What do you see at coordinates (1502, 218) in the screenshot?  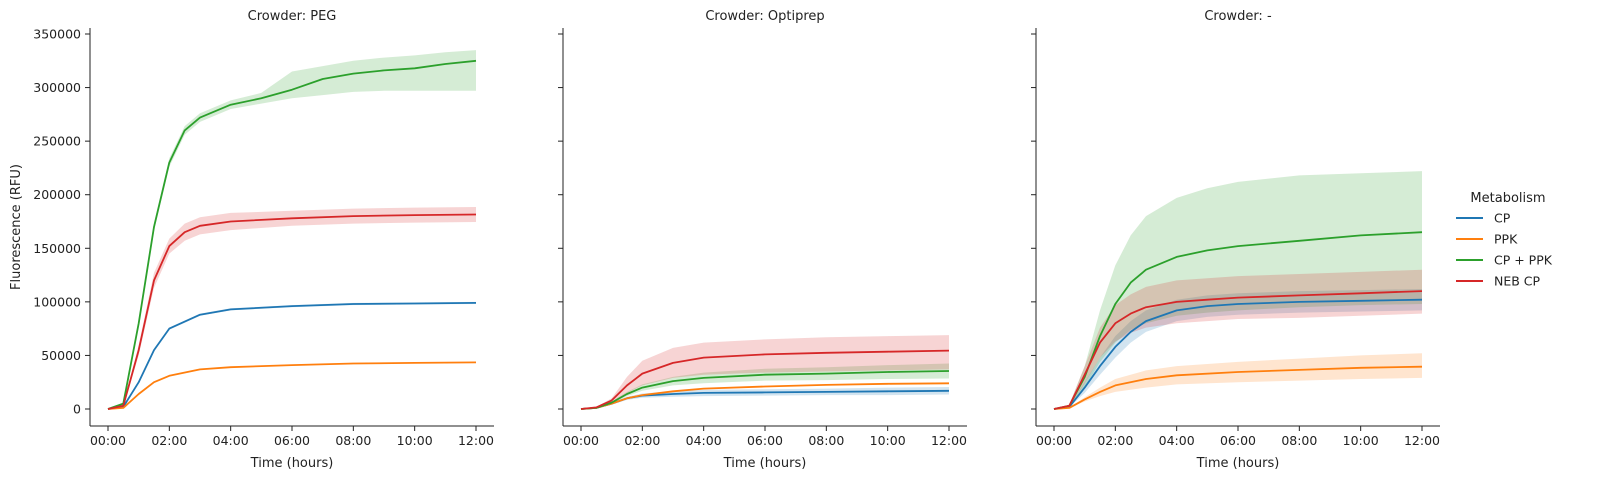 I see `legend-label: CP` at bounding box center [1502, 218].